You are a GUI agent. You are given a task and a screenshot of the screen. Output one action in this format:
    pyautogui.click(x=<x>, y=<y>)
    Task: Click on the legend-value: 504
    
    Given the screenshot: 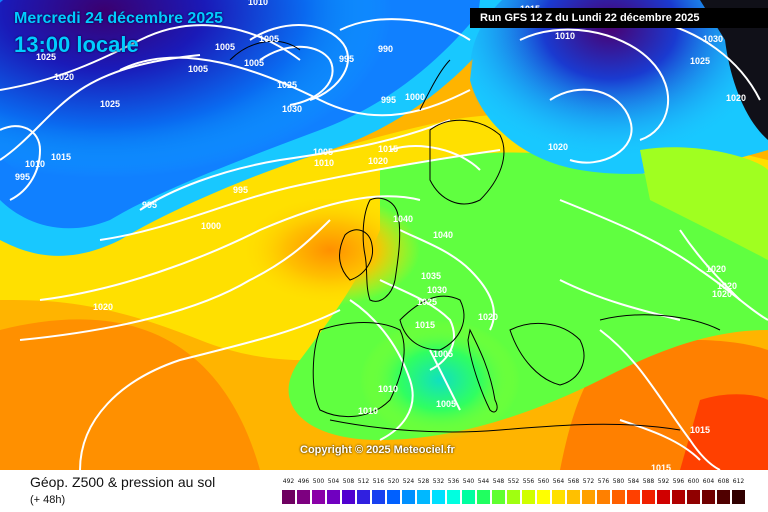 What is the action you would take?
    pyautogui.click(x=333, y=481)
    